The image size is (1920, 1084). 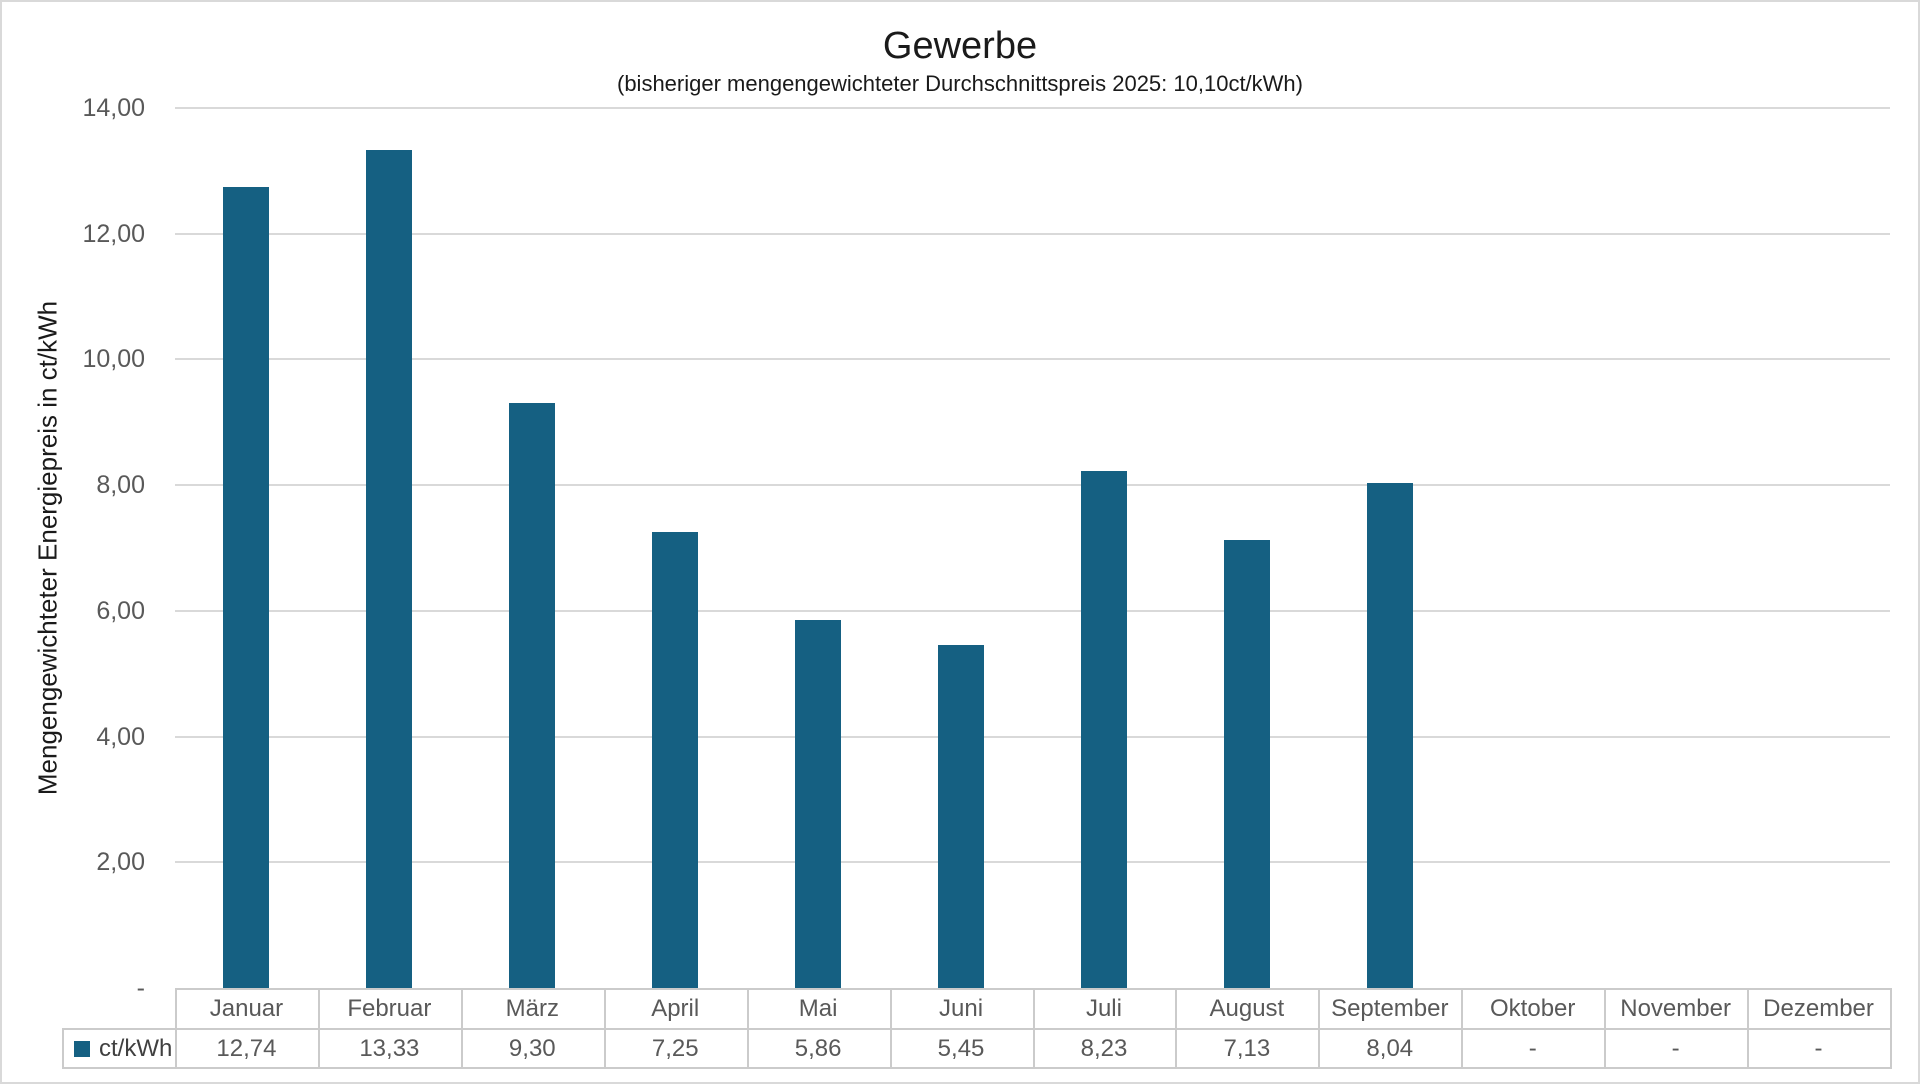 What do you see at coordinates (675, 1048) in the screenshot?
I see `table-value-cell-april: 7,25` at bounding box center [675, 1048].